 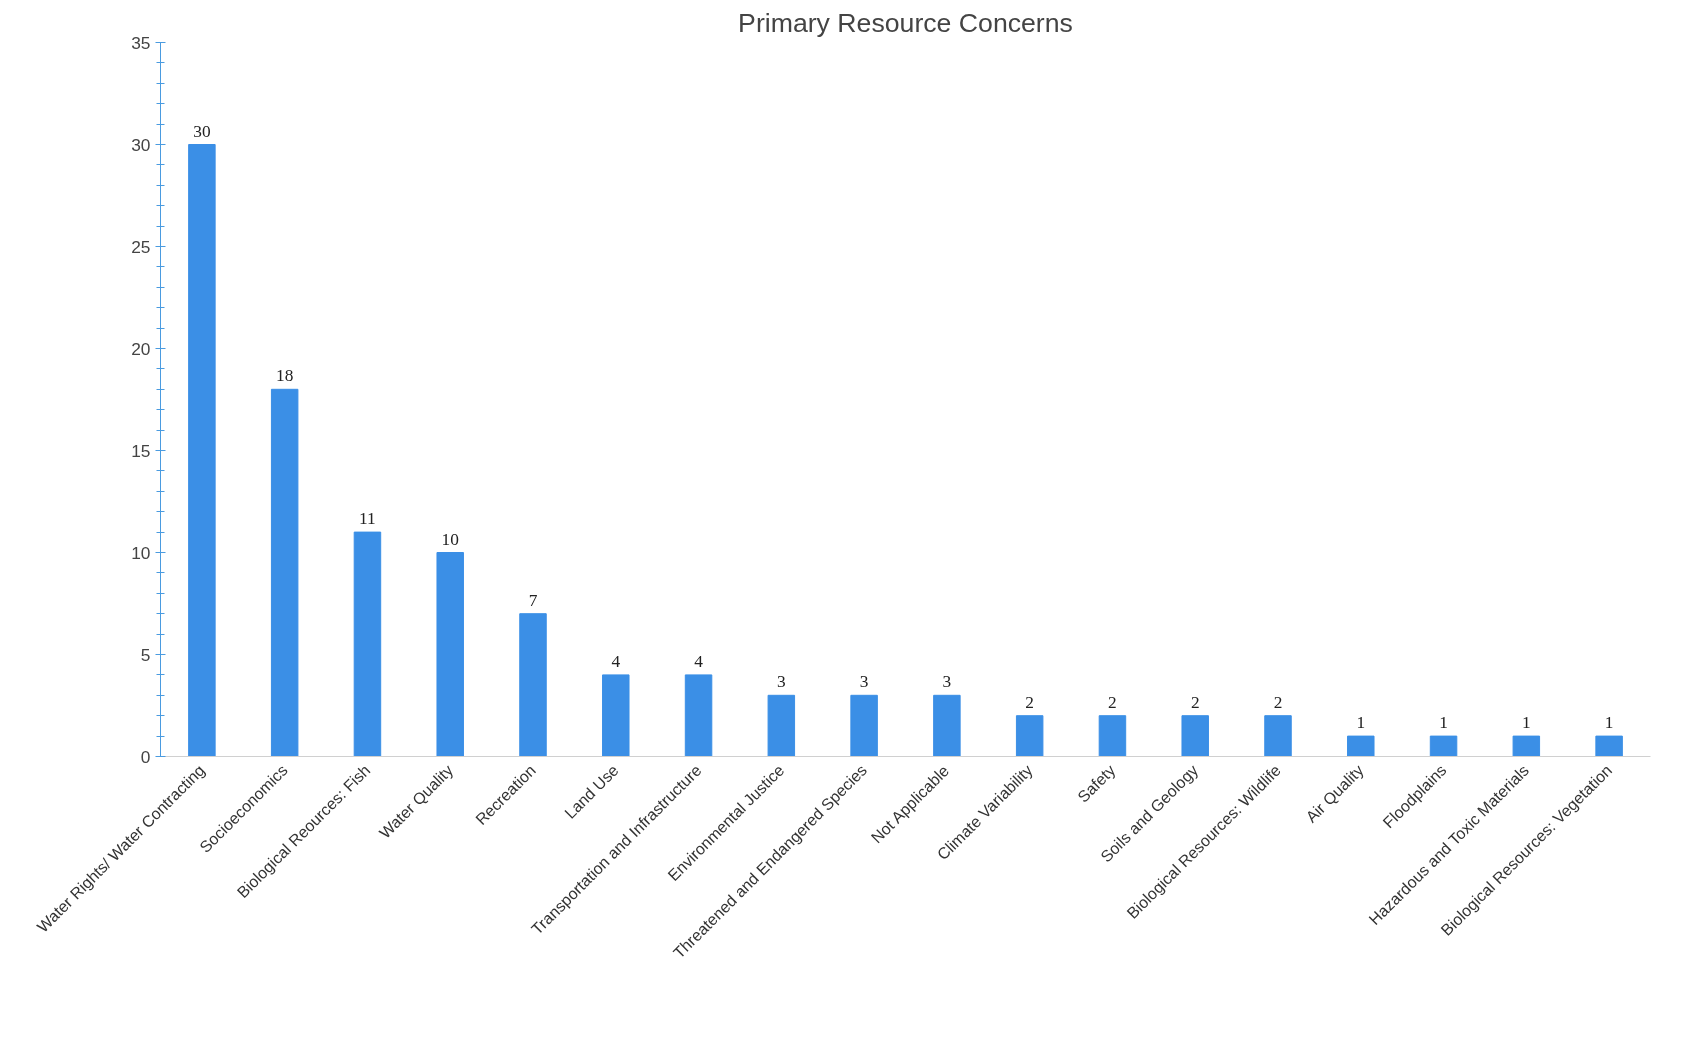 I want to click on data-label: 30, so click(x=202, y=131).